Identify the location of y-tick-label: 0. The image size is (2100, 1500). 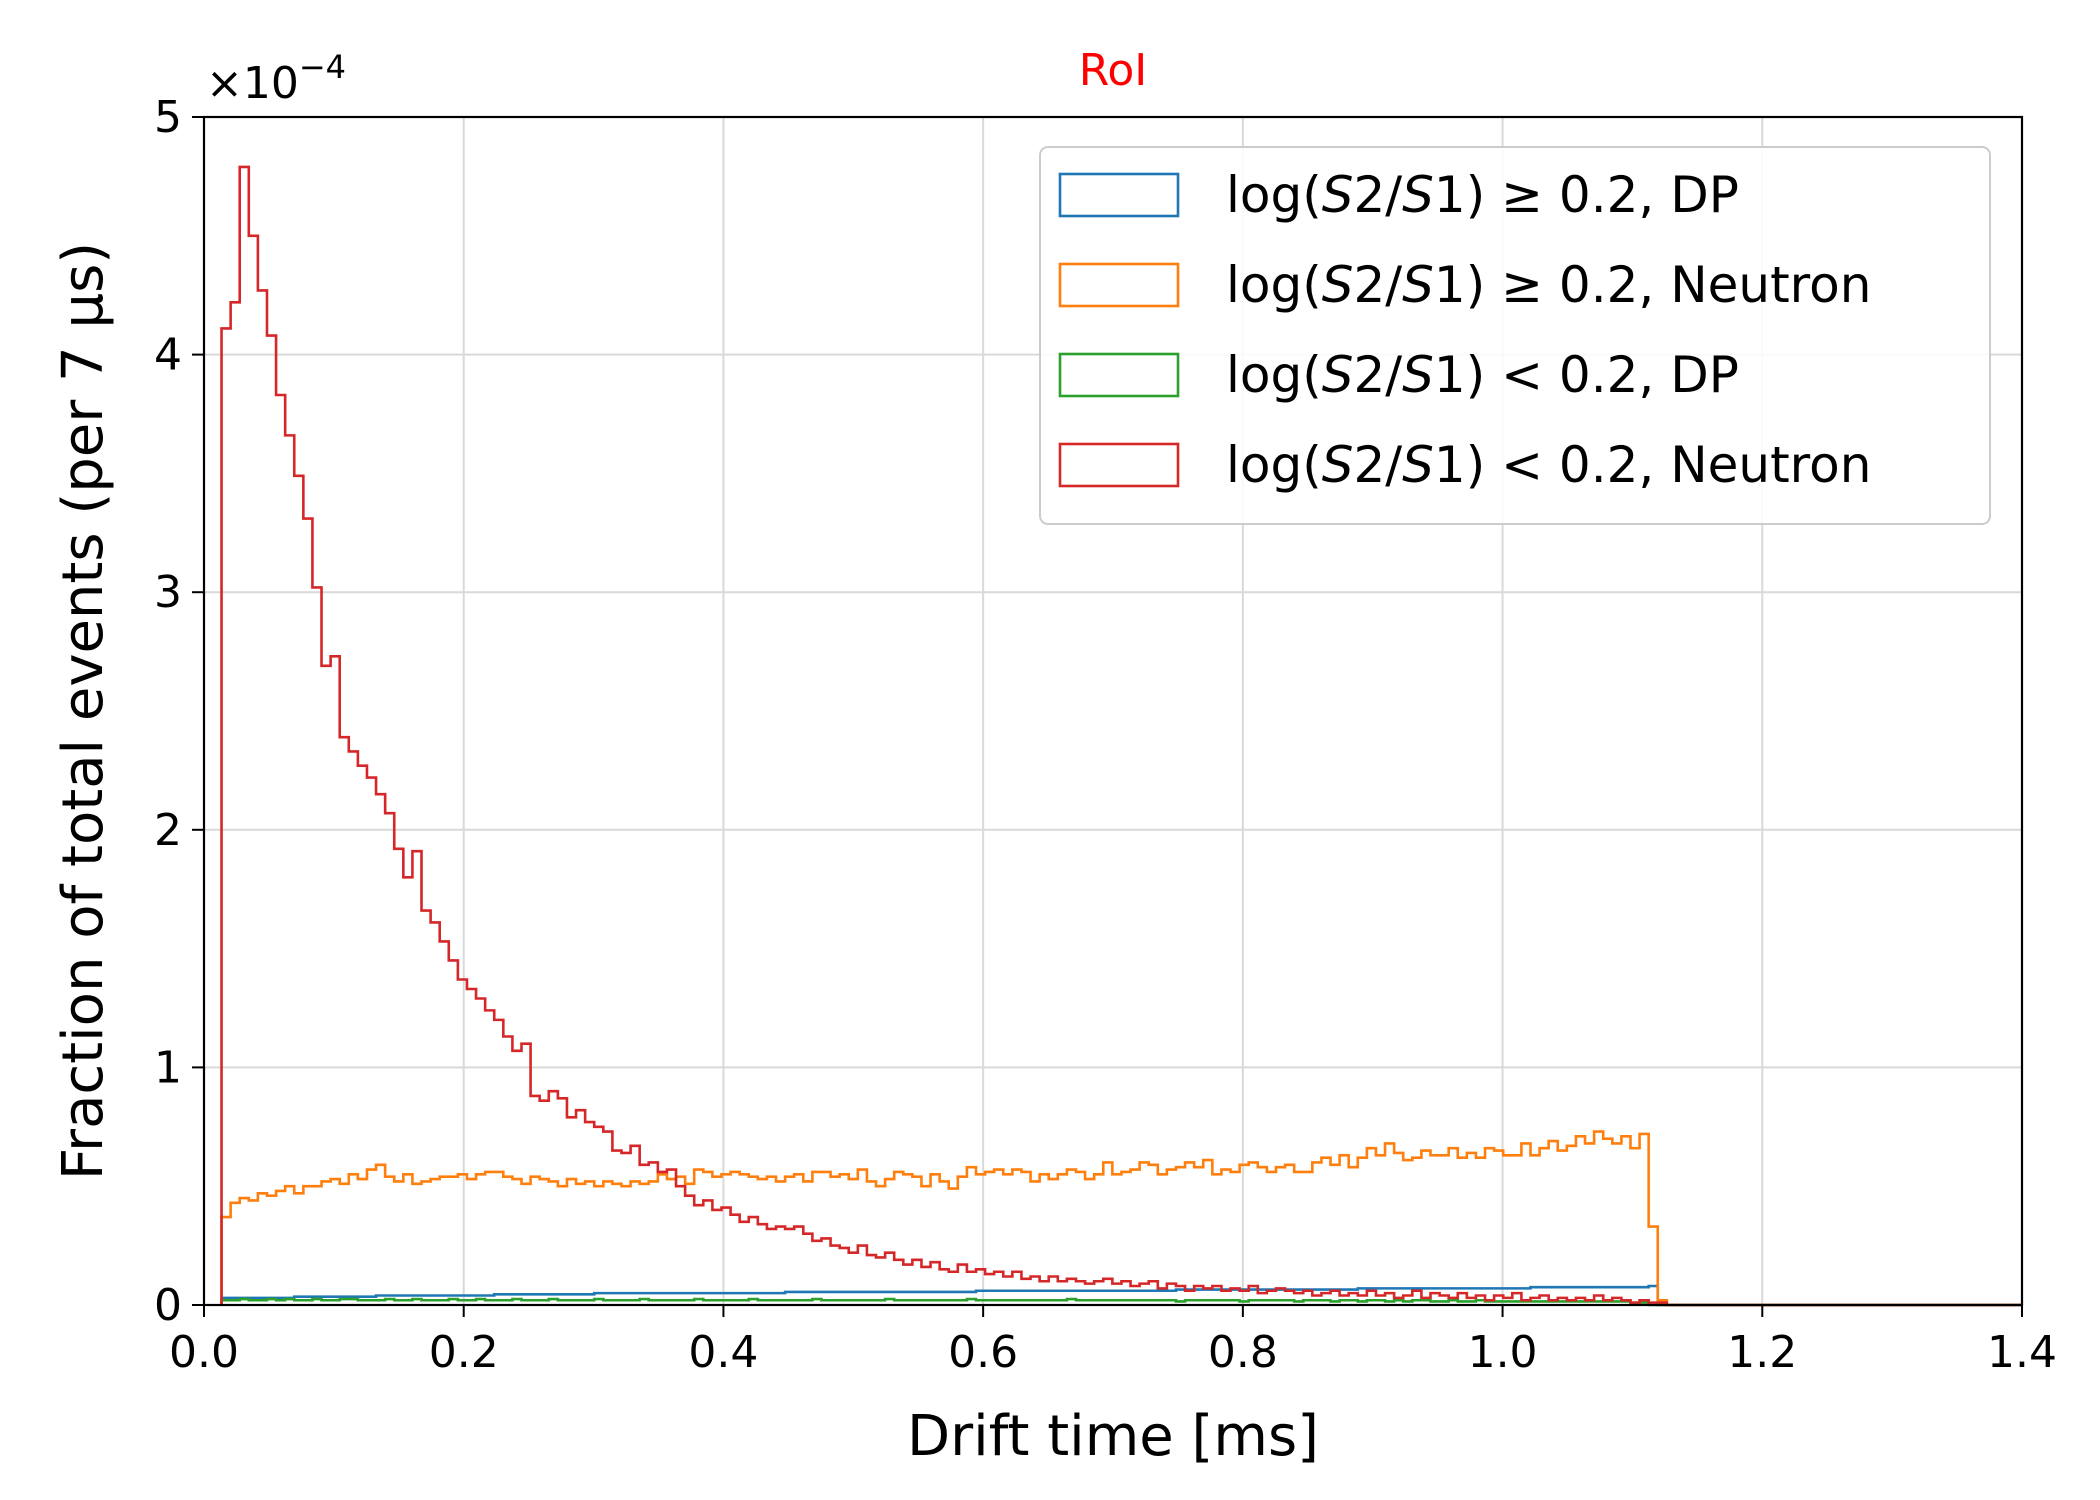
(168, 1305).